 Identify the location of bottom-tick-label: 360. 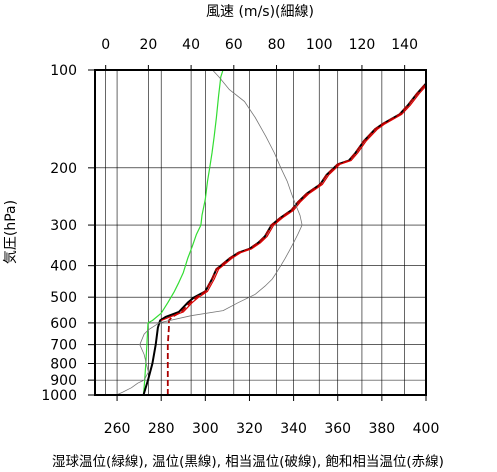
(337, 429).